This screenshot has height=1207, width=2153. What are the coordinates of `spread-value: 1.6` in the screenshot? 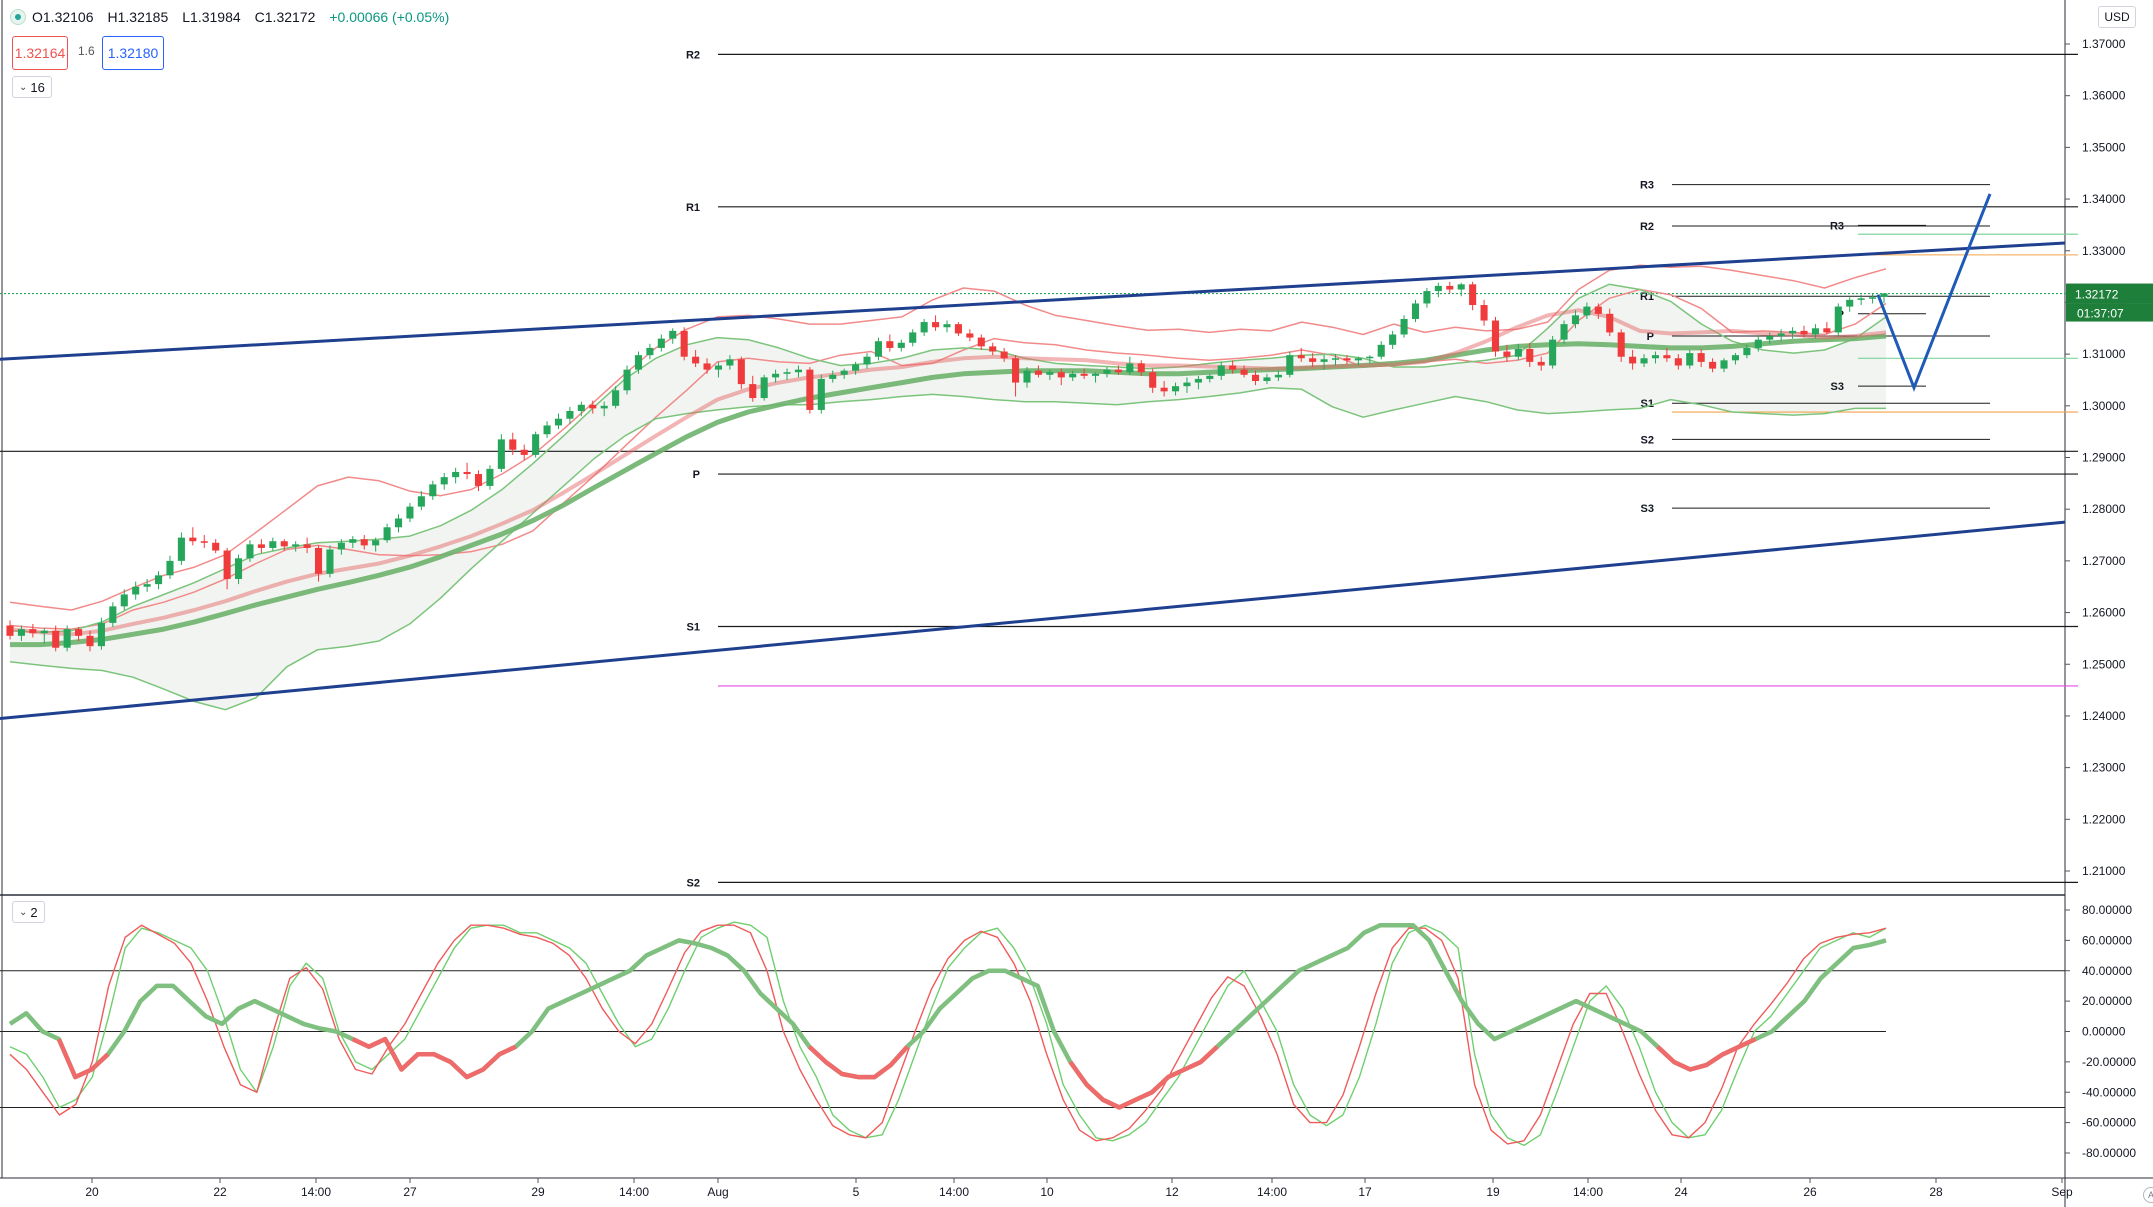 It's located at (86, 51).